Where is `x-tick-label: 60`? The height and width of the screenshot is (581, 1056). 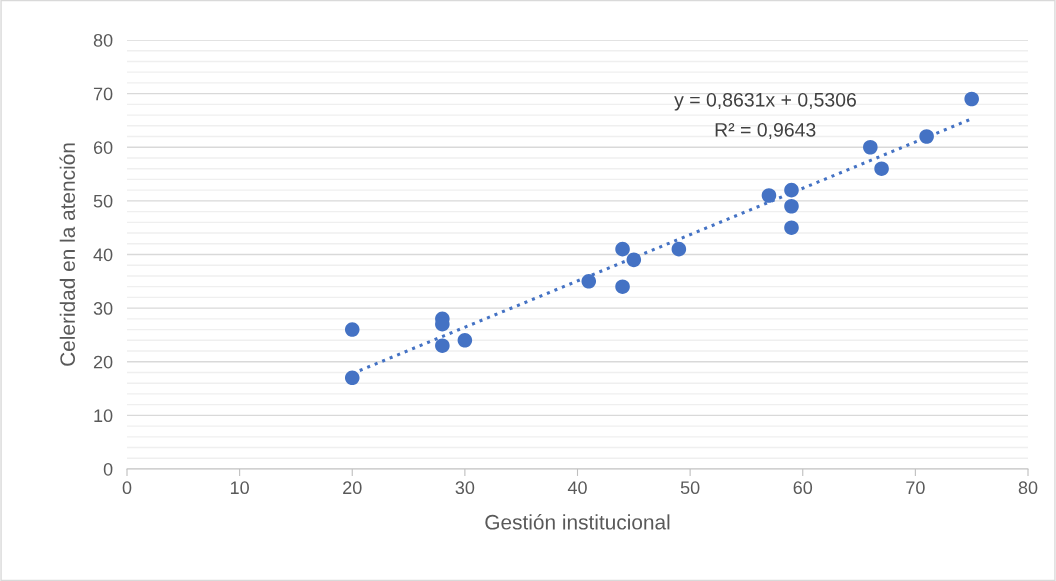 x-tick-label: 60 is located at coordinates (803, 488).